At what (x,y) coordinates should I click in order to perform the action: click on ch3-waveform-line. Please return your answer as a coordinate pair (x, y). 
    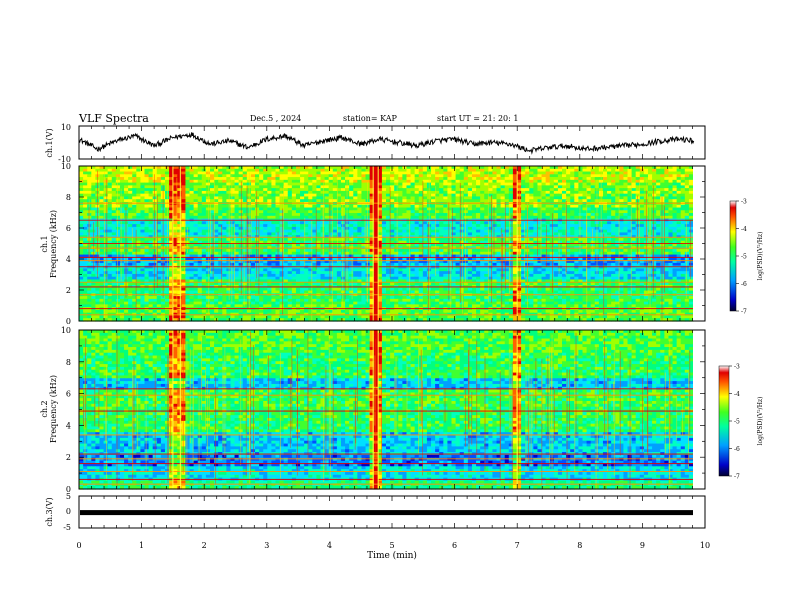
    Looking at the image, I should click on (386, 513).